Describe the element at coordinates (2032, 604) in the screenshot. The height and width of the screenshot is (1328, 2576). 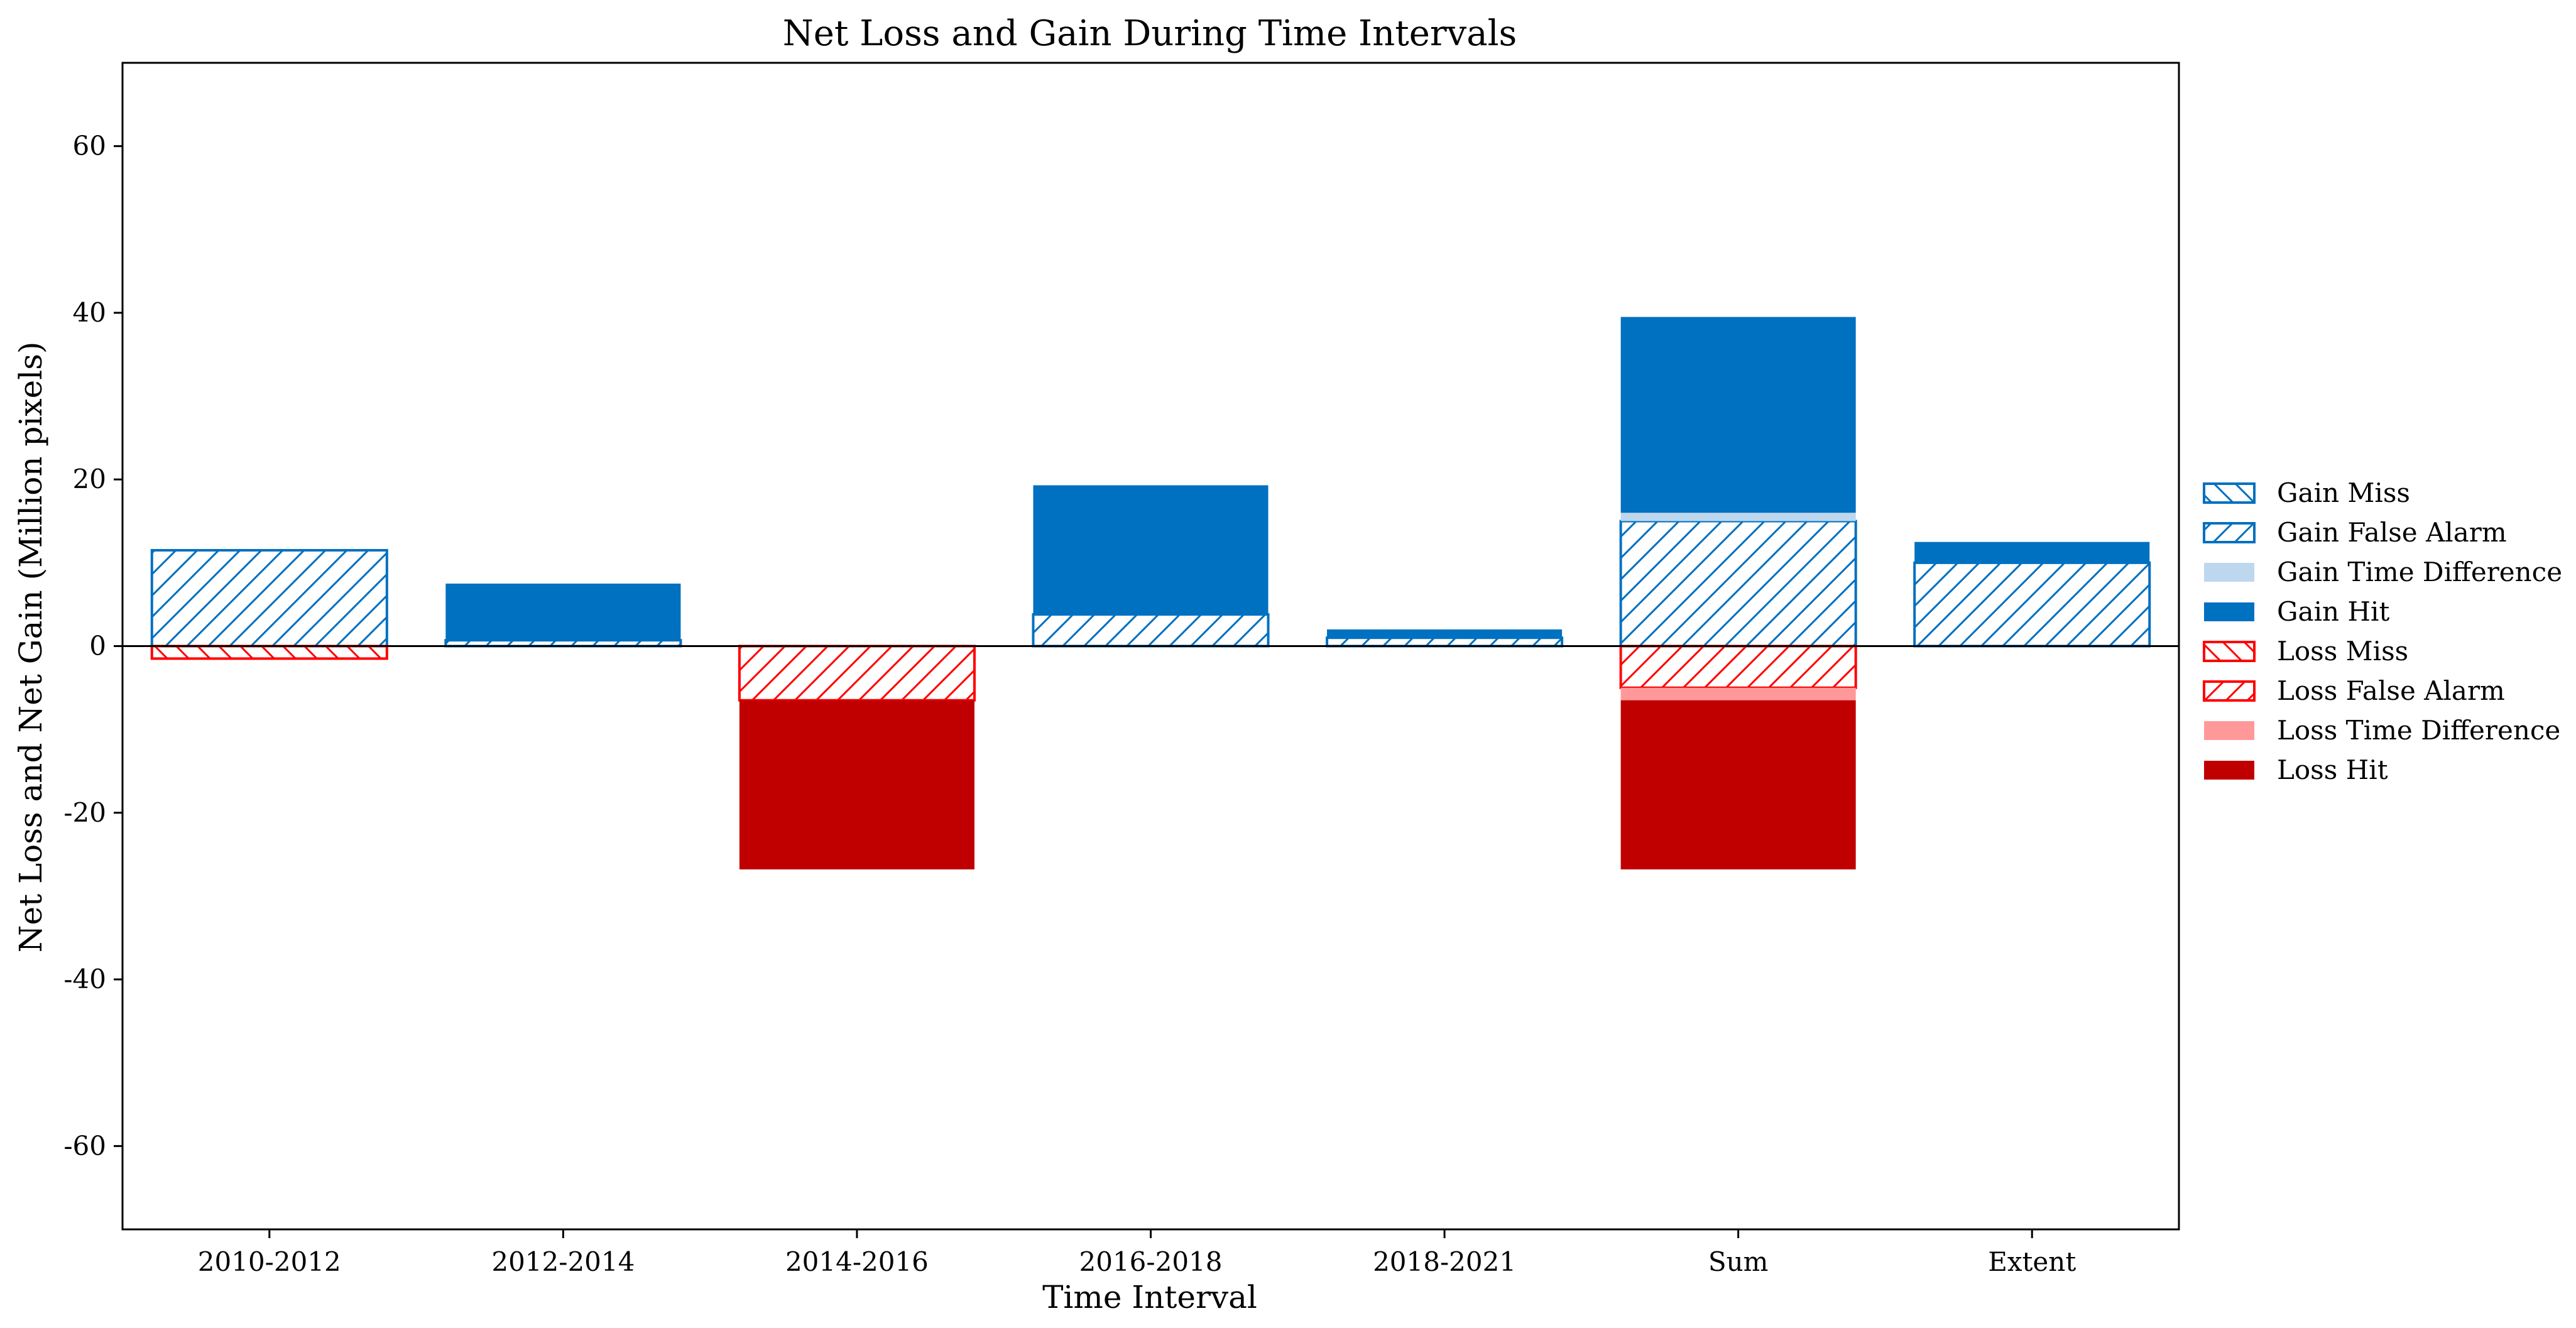
I see `bar-gain-false-alarm-extent` at that location.